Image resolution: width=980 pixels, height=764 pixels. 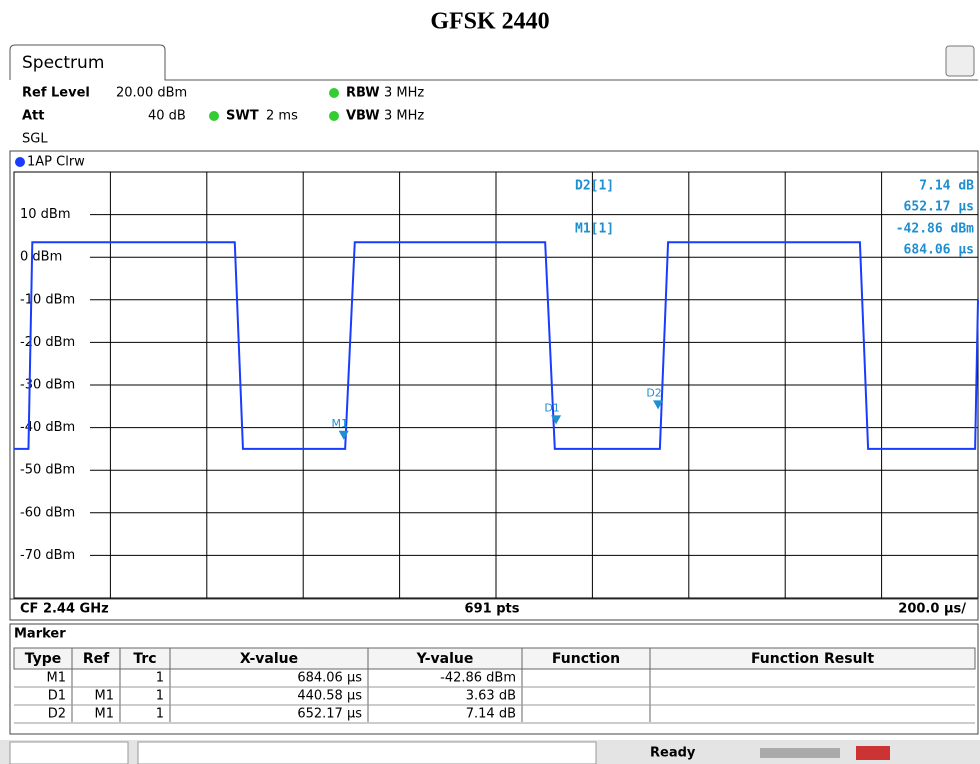 I want to click on rbw-label: RBW, so click(x=363, y=93).